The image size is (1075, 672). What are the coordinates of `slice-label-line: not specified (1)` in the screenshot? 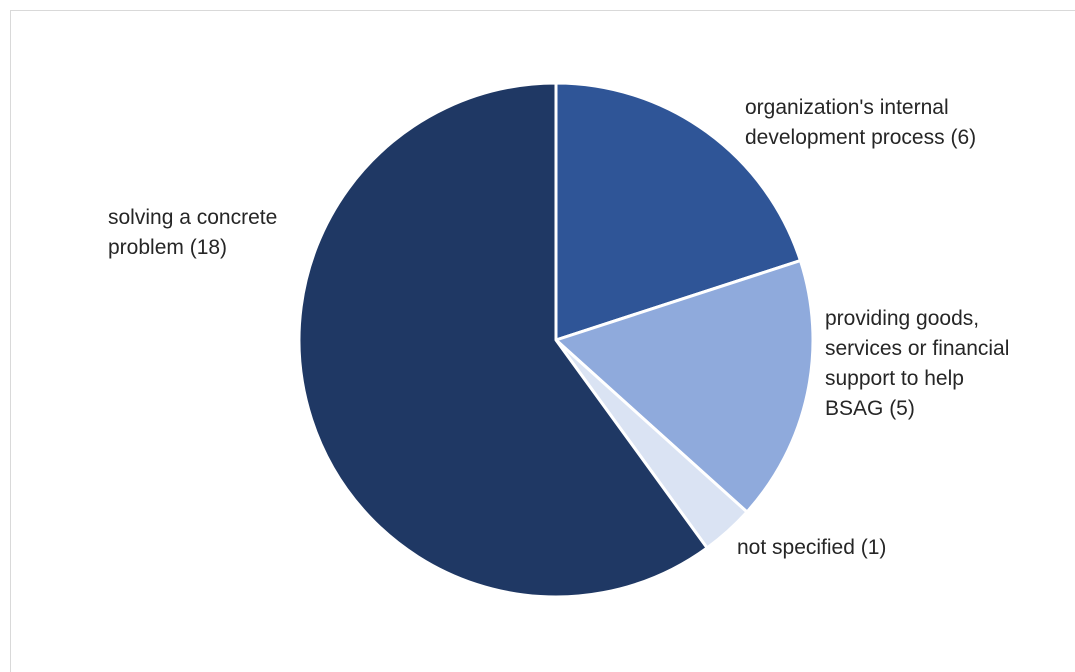 It's located at (811, 547).